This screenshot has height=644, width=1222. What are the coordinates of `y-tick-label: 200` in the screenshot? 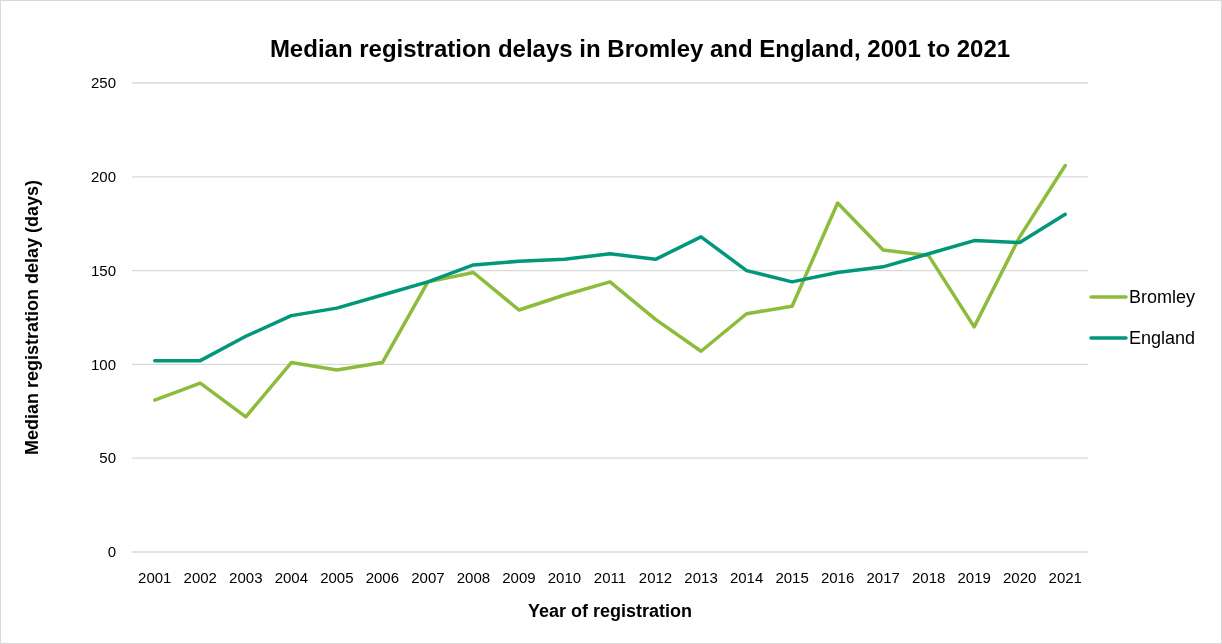 It's located at (103, 177).